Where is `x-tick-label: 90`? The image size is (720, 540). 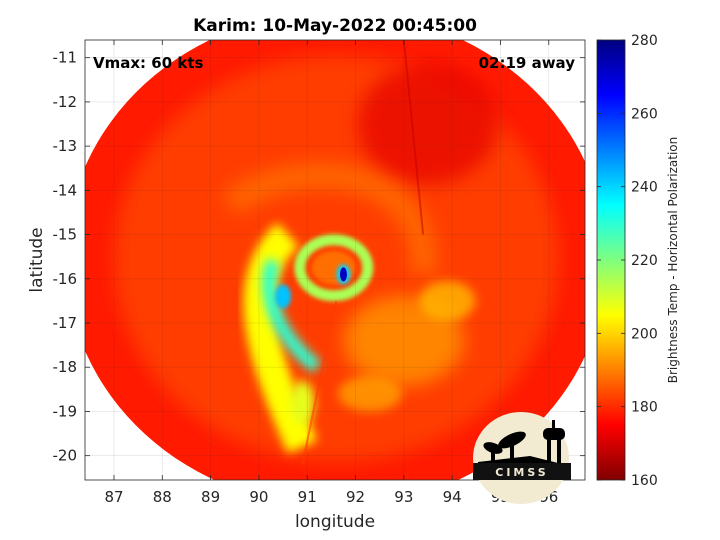 x-tick-label: 90 is located at coordinates (258, 497).